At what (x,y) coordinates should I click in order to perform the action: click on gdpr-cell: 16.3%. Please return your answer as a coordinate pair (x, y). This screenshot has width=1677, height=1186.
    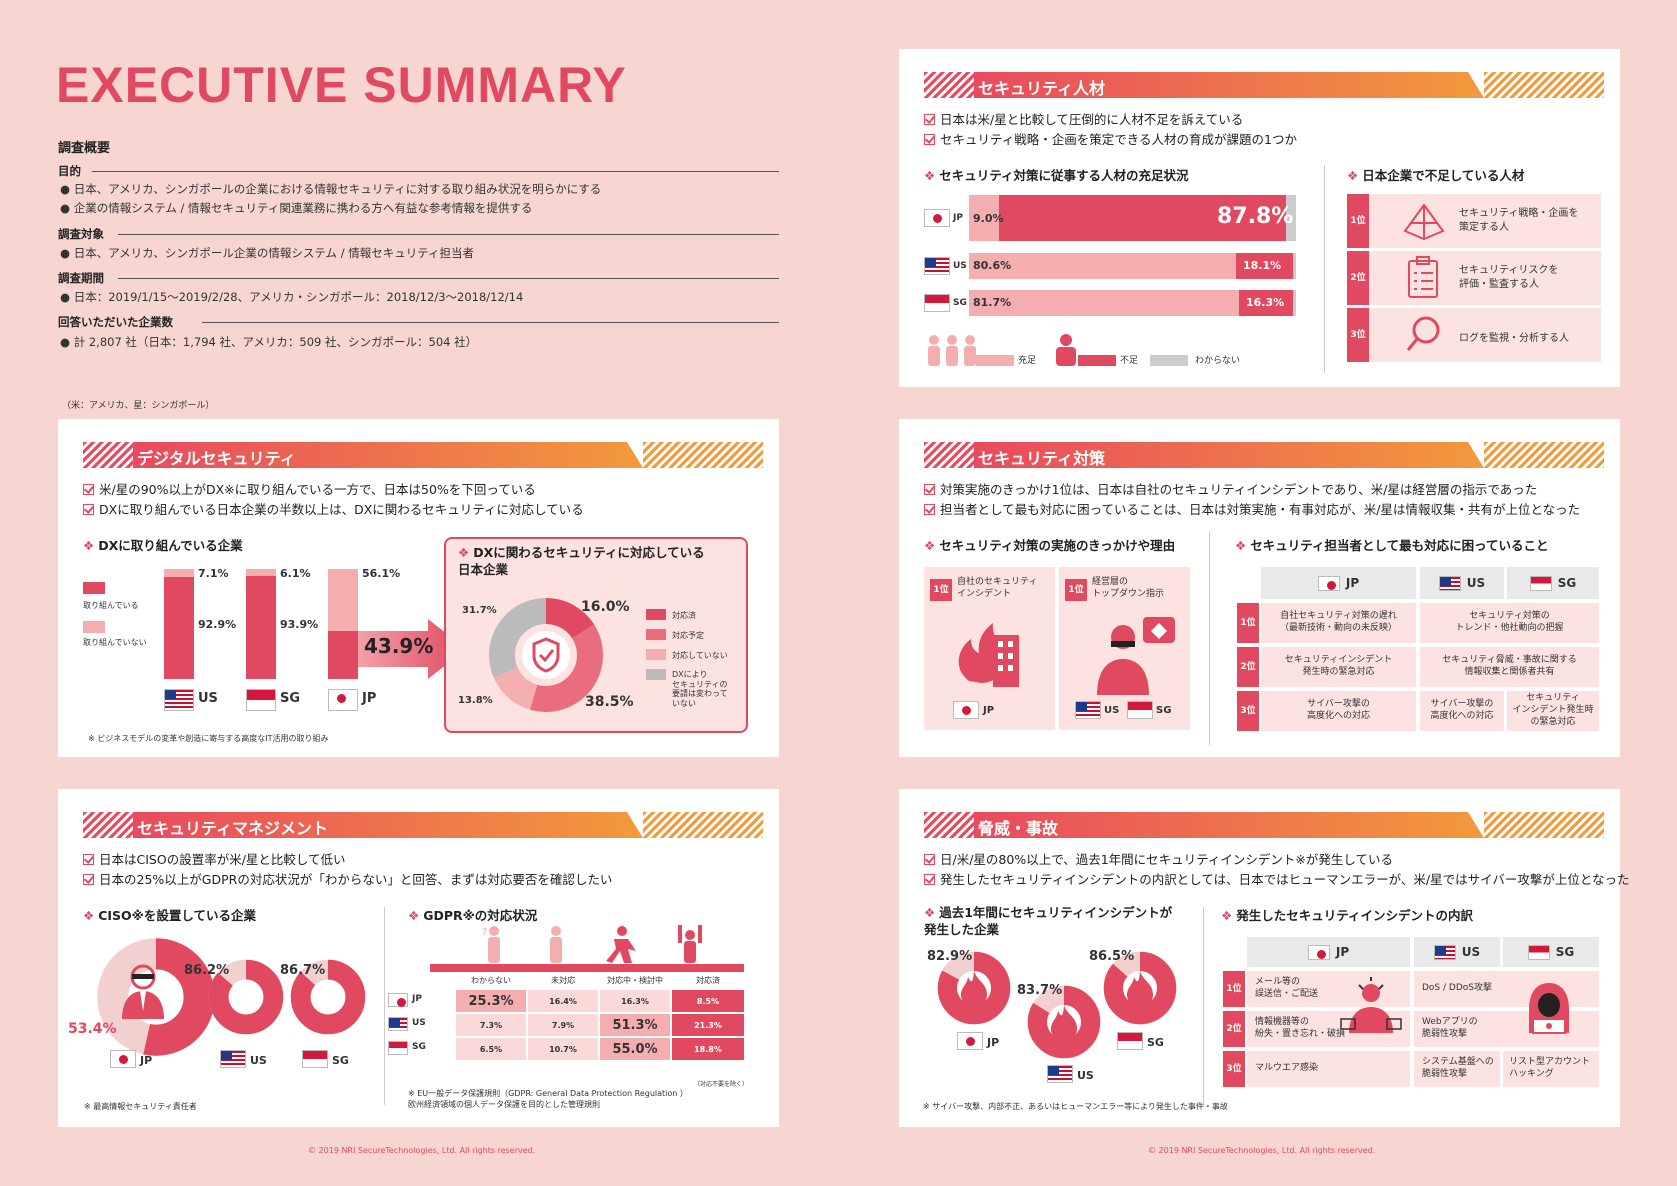
    Looking at the image, I should click on (635, 1001).